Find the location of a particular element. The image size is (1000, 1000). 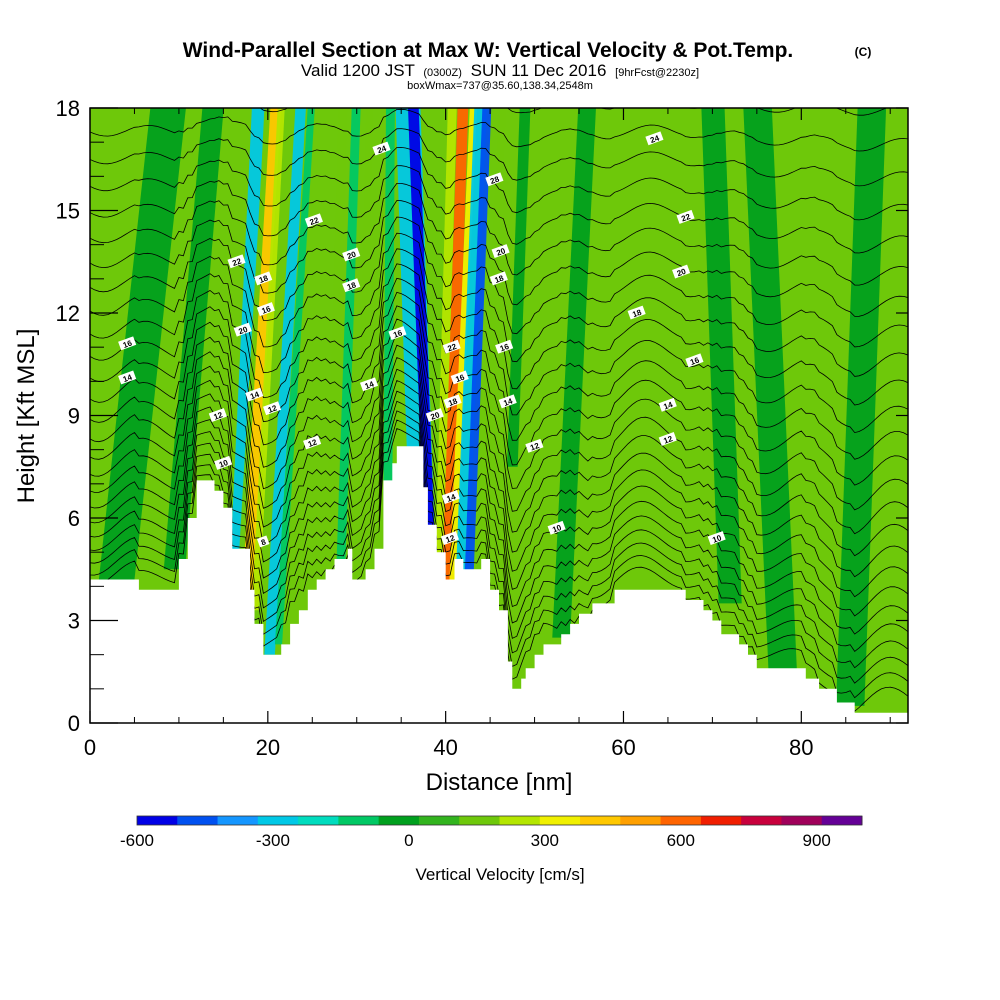

colorbar-tick-label-0: 0 is located at coordinates (408, 840).